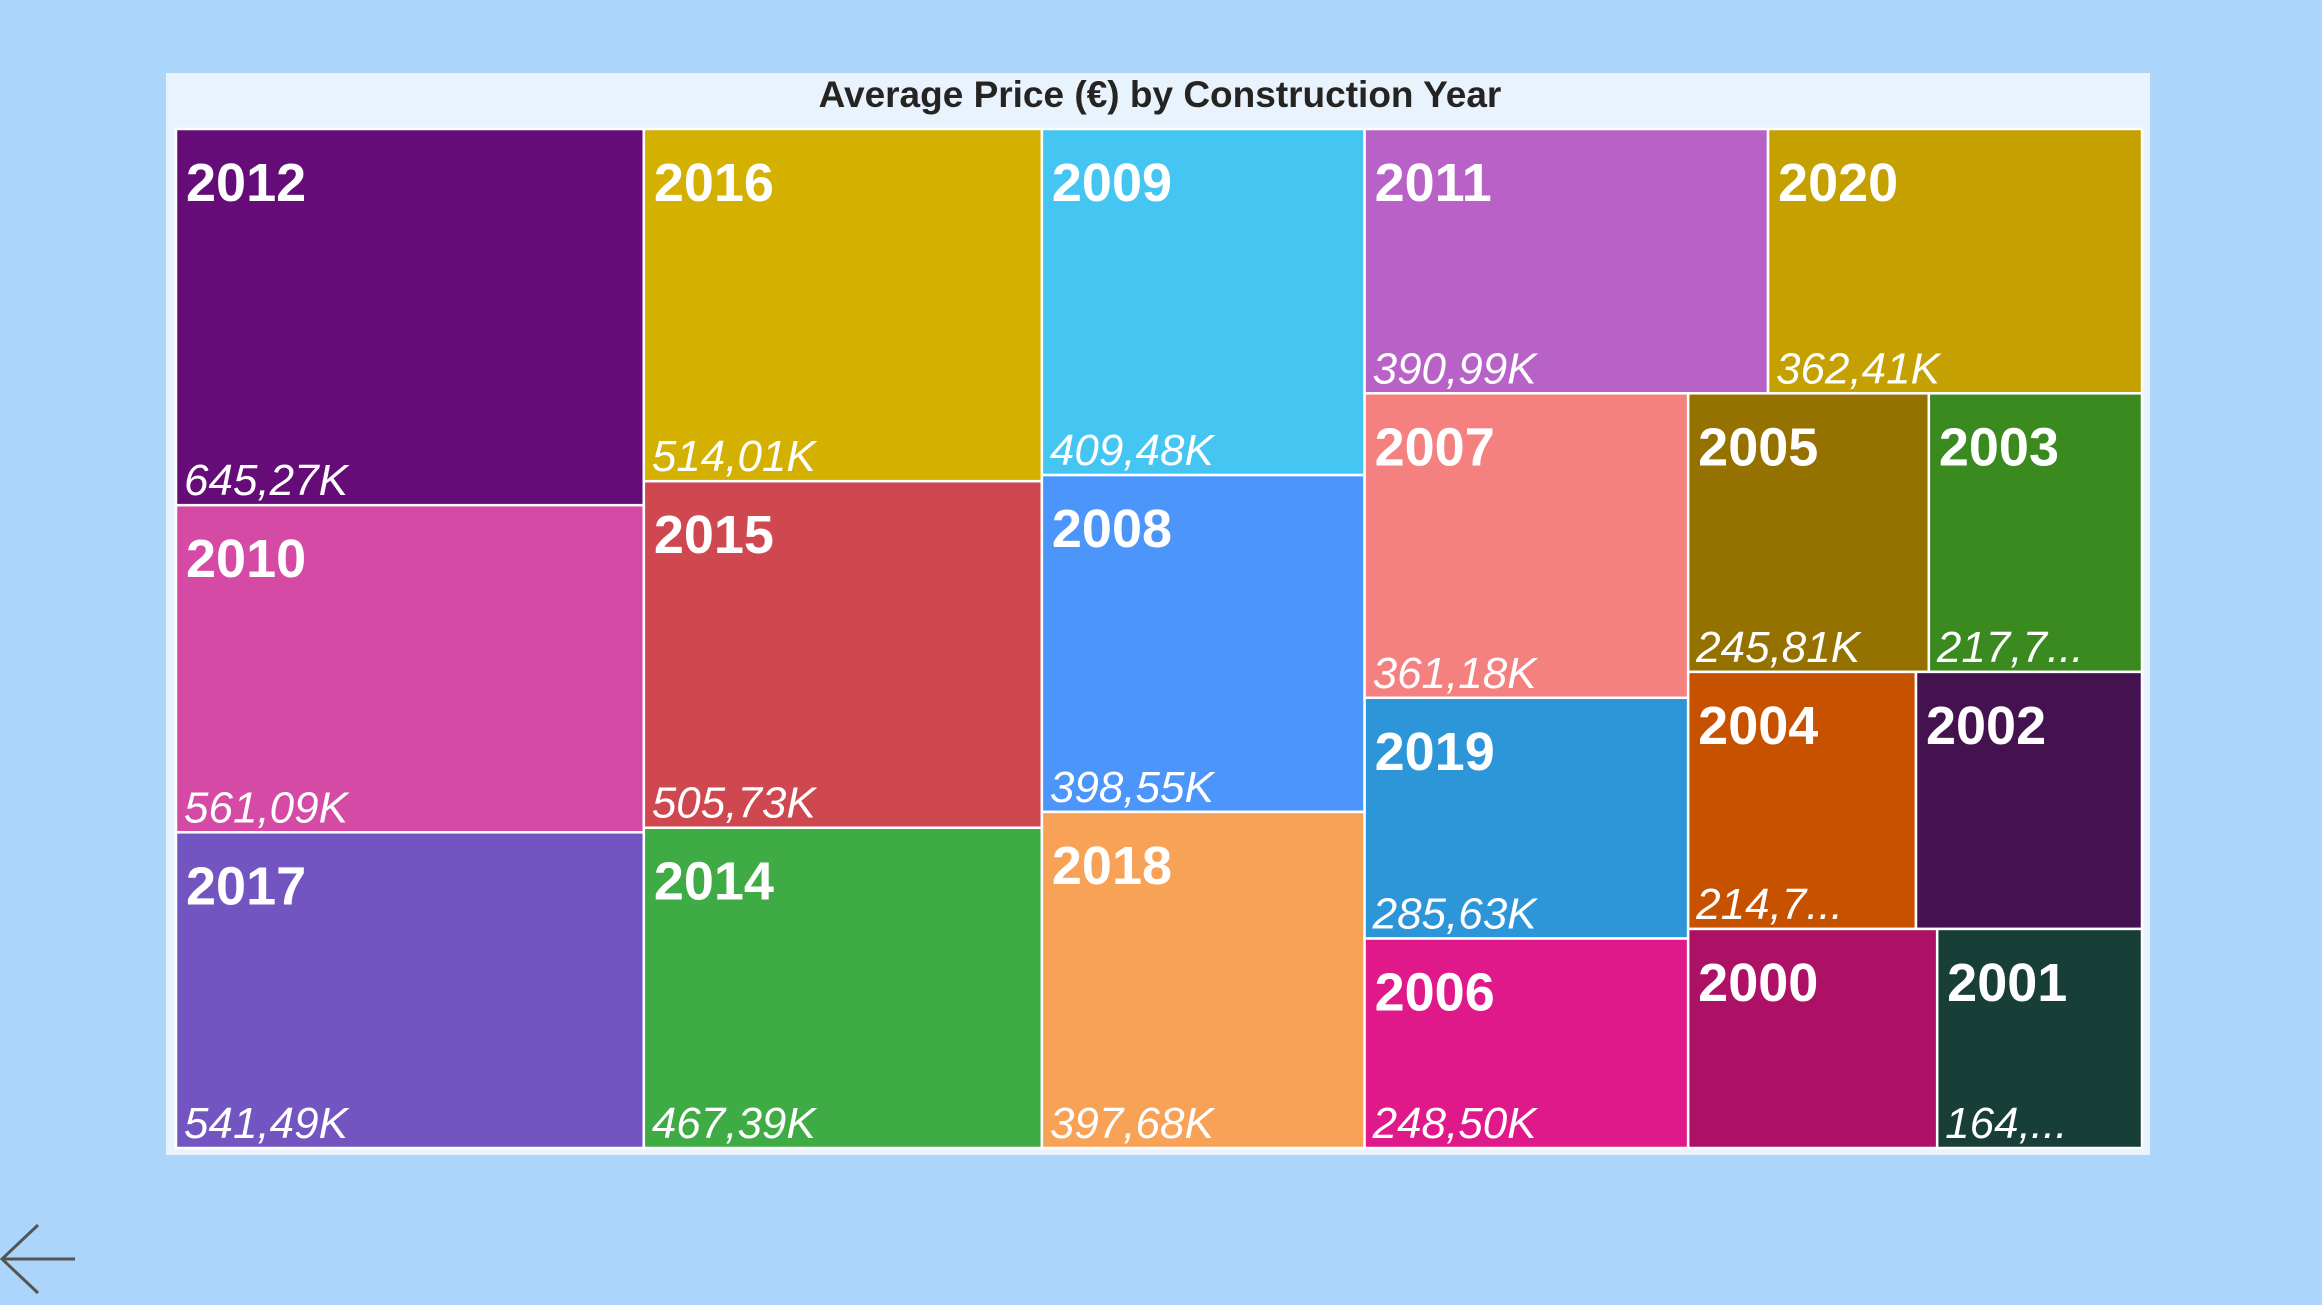 The height and width of the screenshot is (1305, 2322). What do you see at coordinates (1455, 914) in the screenshot?
I see `tile-value-label: 285,63K` at bounding box center [1455, 914].